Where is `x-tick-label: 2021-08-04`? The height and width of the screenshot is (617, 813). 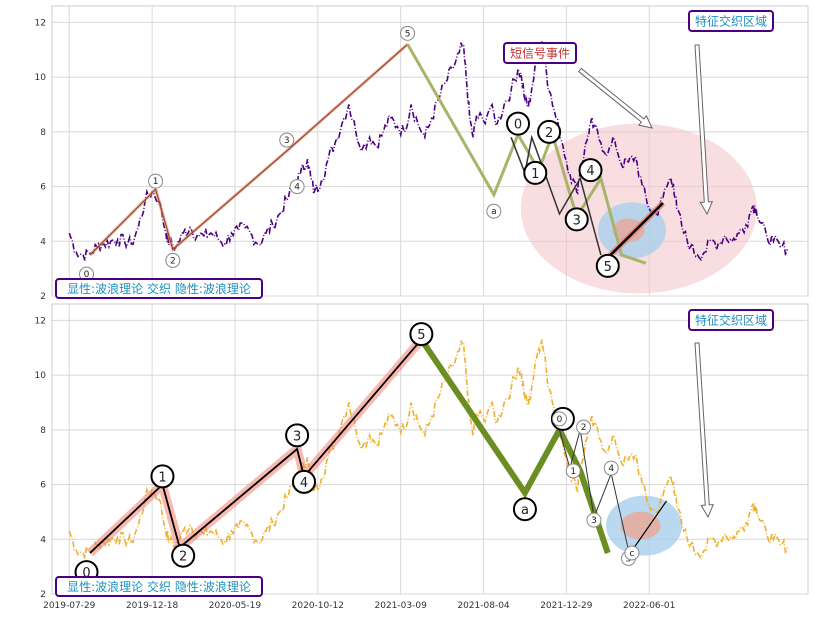 x-tick-label: 2021-08-04 is located at coordinates (483, 606).